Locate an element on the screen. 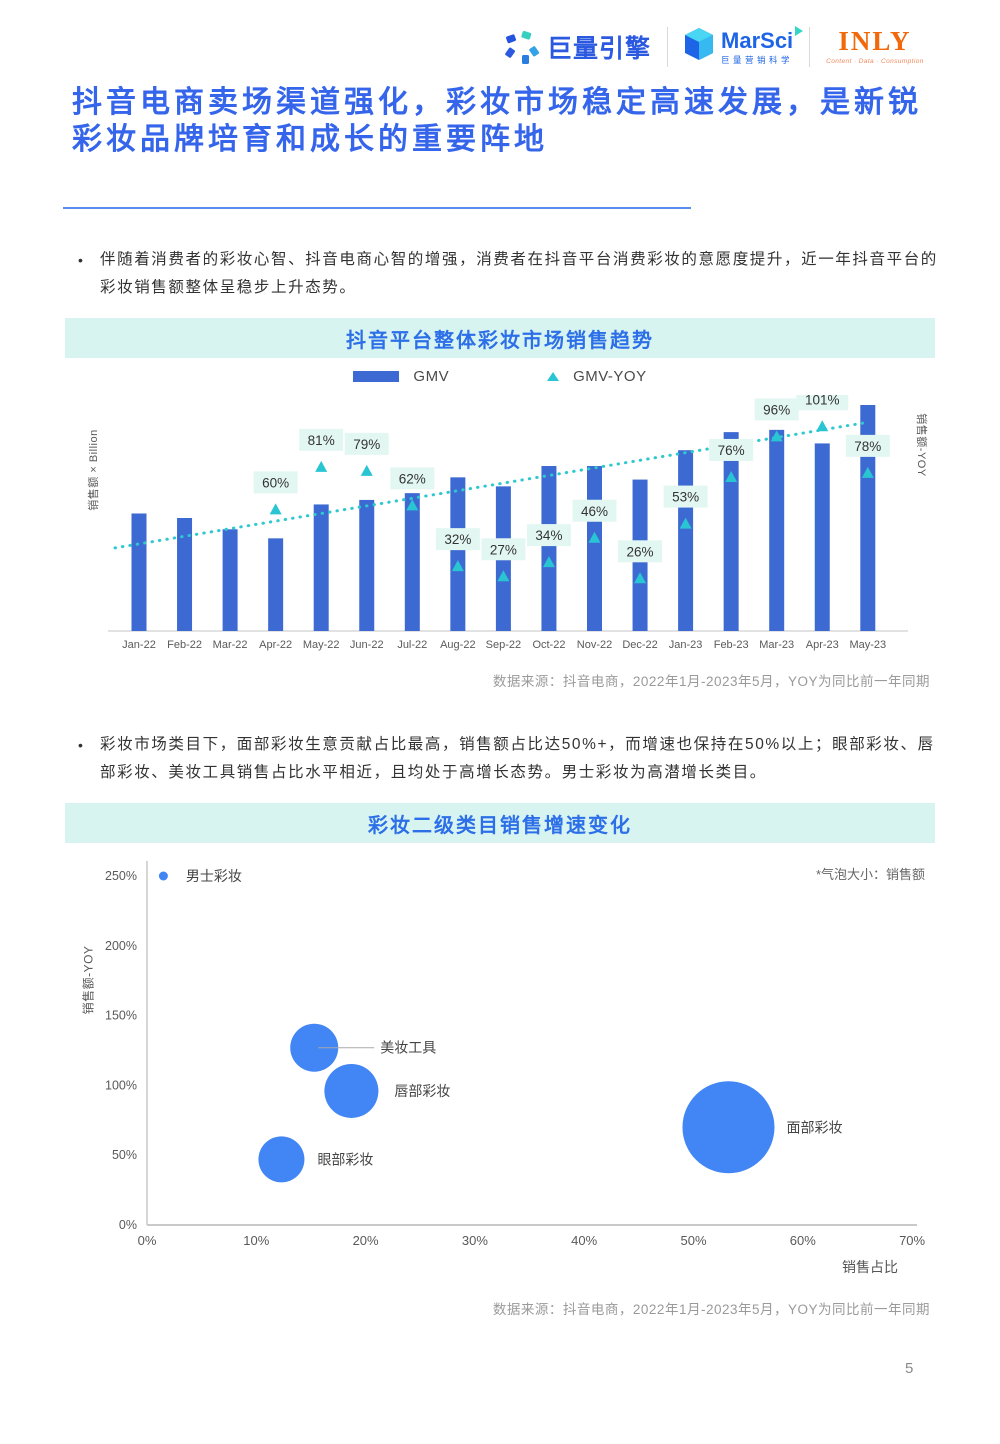  x-tick-30%: 30% is located at coordinates (475, 1240).